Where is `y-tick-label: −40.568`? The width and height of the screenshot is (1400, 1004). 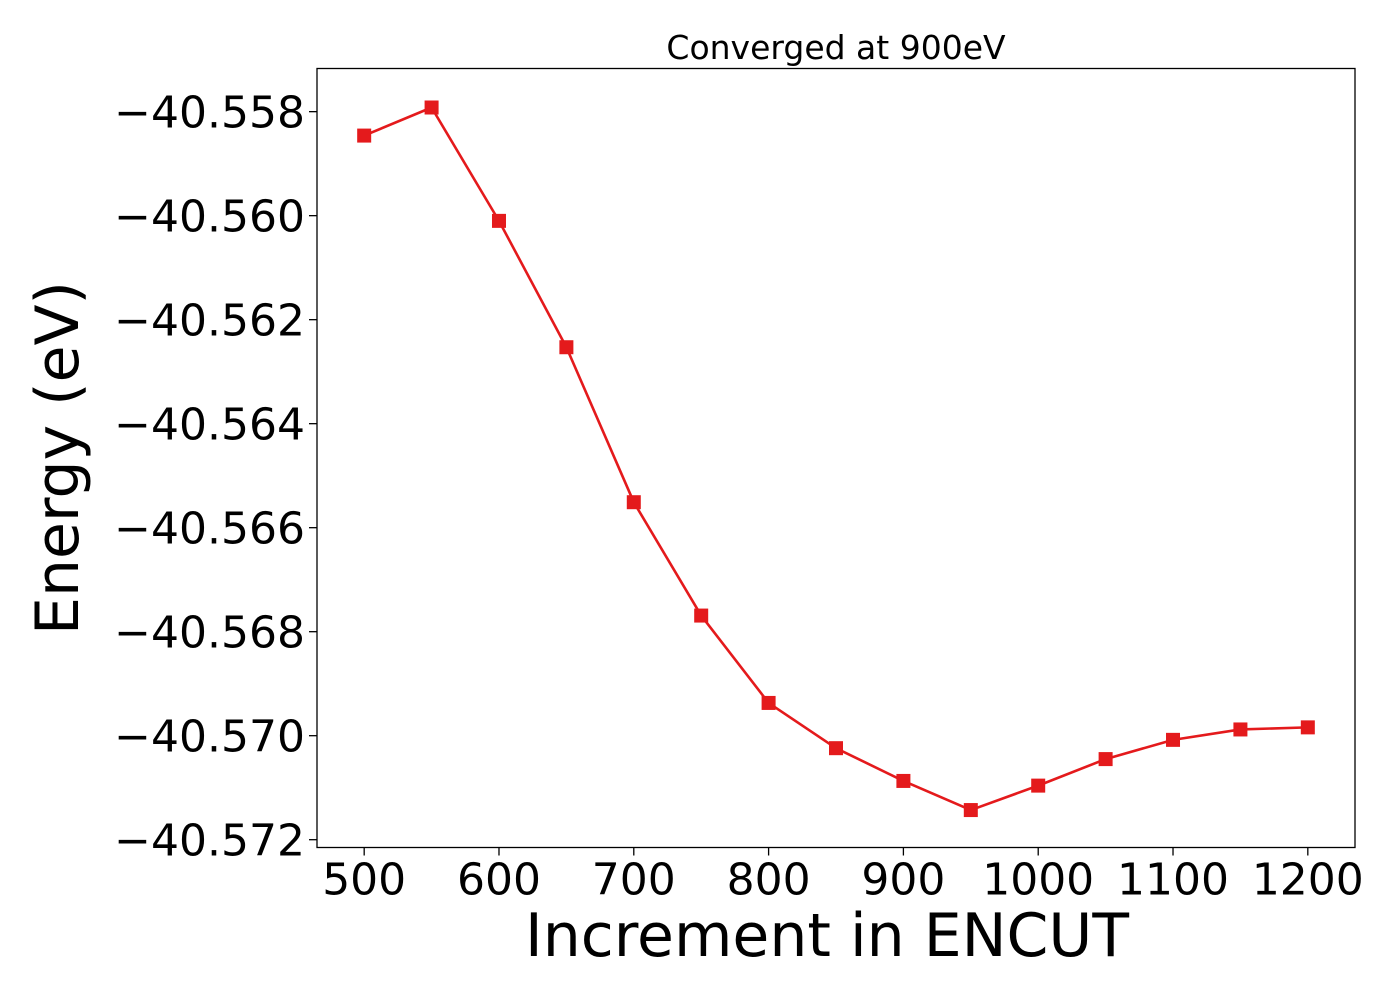
y-tick-label: −40.568 is located at coordinates (209, 633).